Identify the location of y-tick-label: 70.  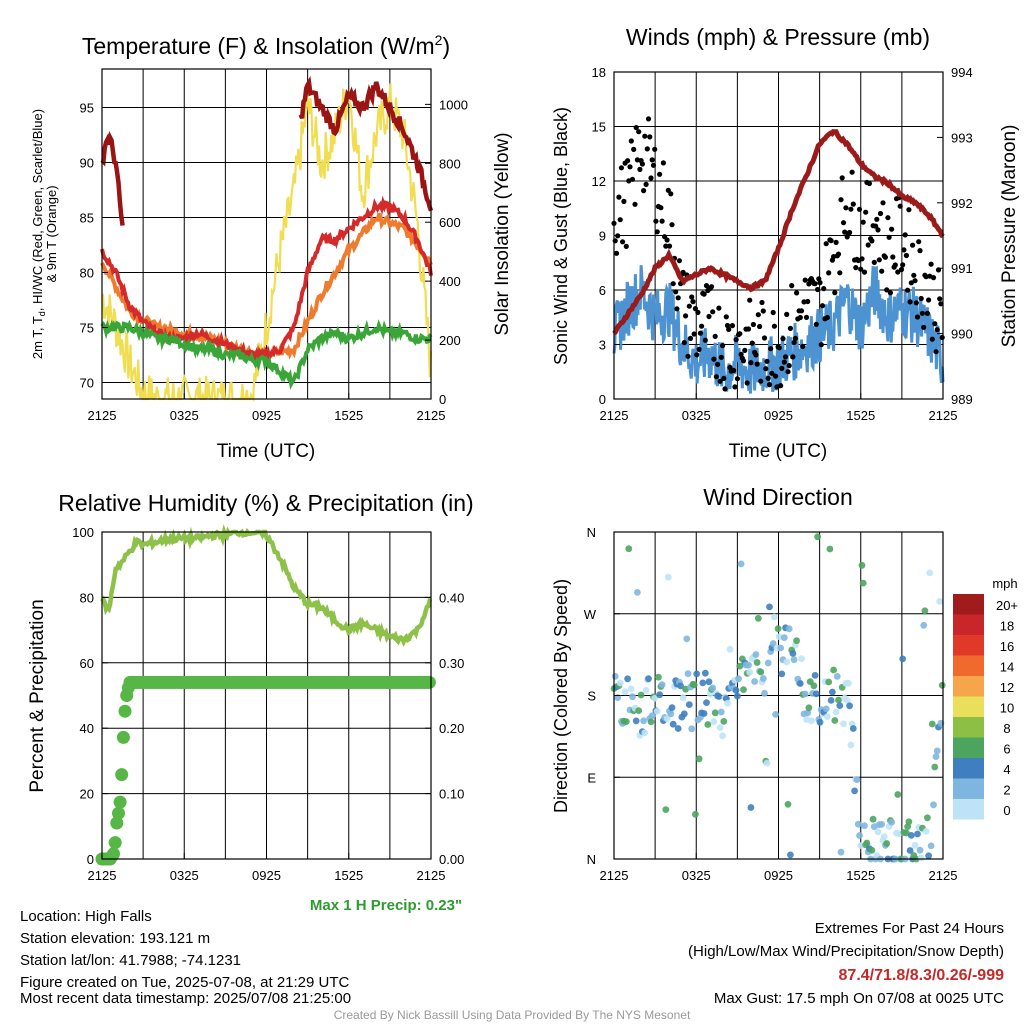
(87, 383).